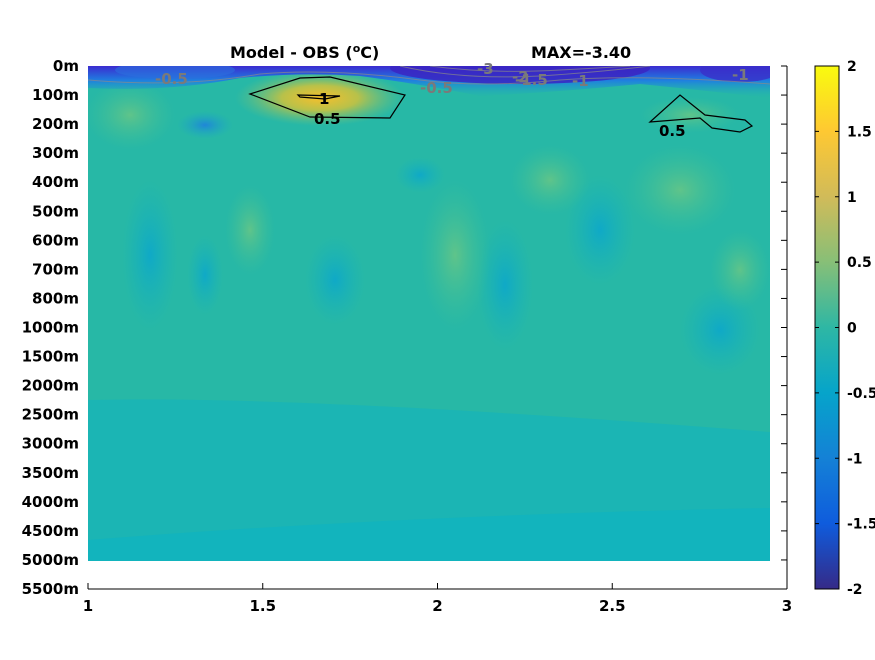  What do you see at coordinates (581, 52) in the screenshot?
I see `max-annotation: MAX=-3.40` at bounding box center [581, 52].